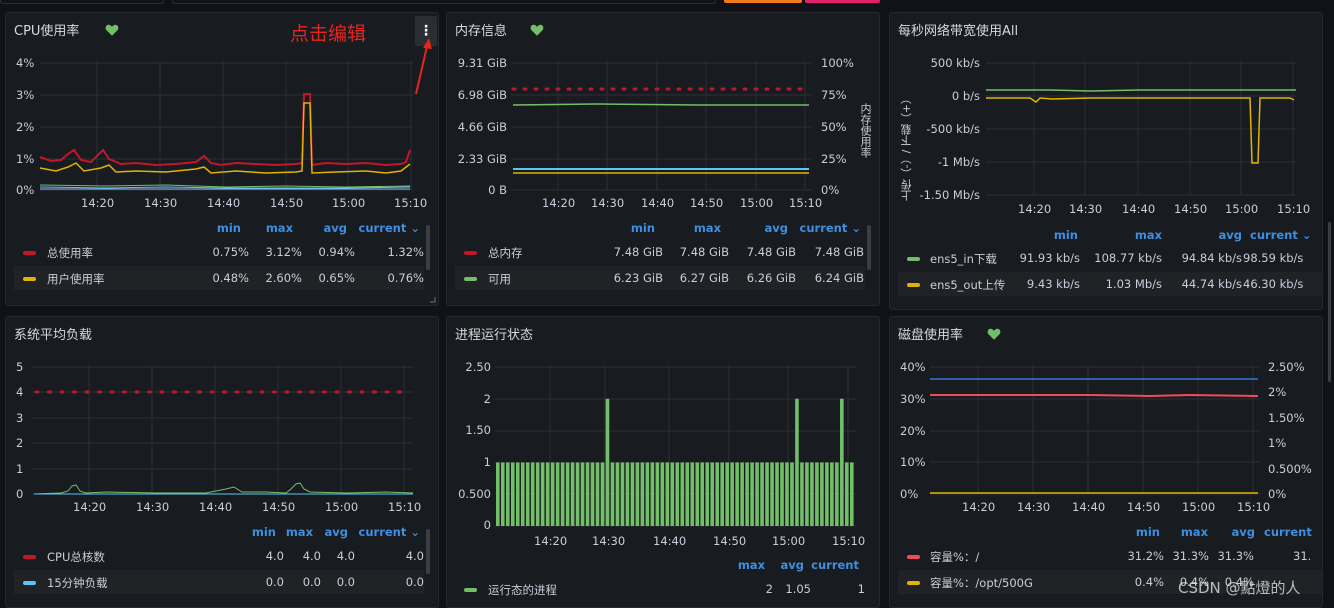 Image resolution: width=1334 pixels, height=608 pixels. Describe the element at coordinates (82, 2) in the screenshot. I see `toolbar-field-left` at that location.